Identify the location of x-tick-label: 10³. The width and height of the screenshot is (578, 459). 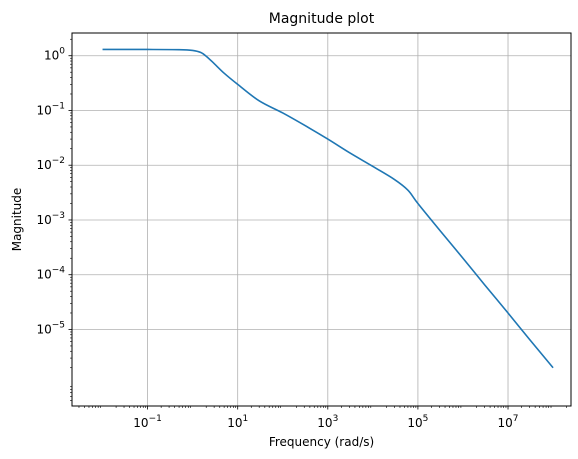
(327, 422).